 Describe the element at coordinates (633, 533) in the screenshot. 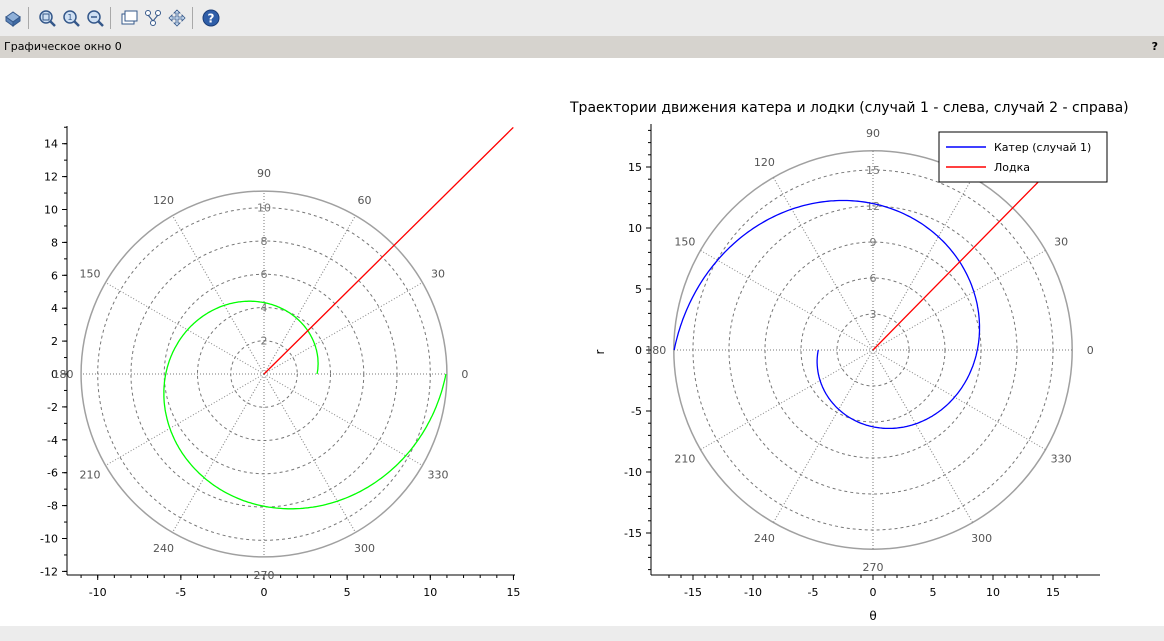

I see `y-tick-label: -15` at that location.